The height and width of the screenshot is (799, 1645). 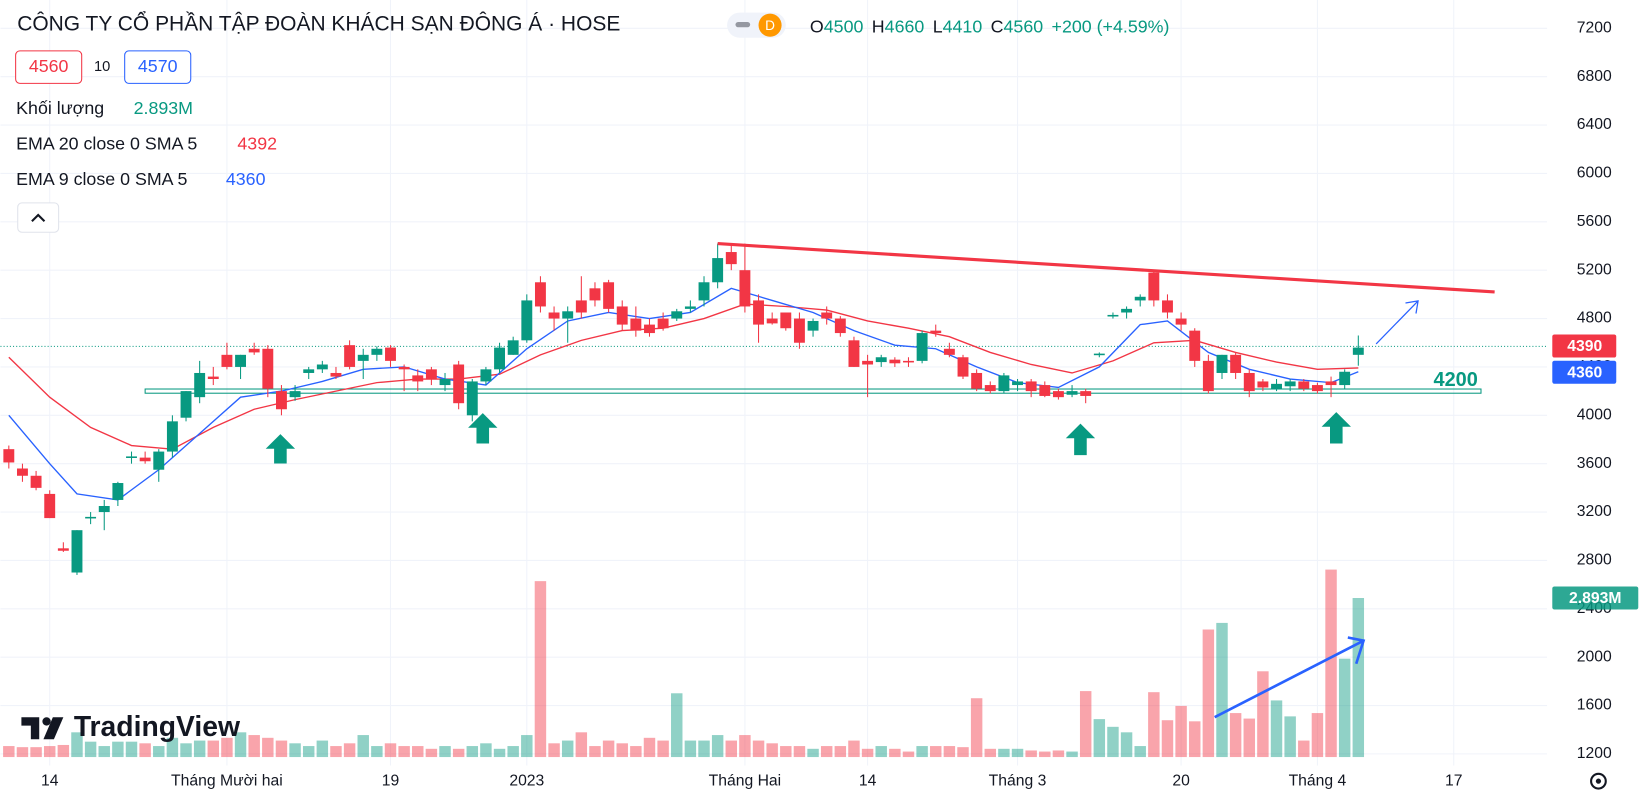 I want to click on y-tick-label: 1600, so click(x=1594, y=705).